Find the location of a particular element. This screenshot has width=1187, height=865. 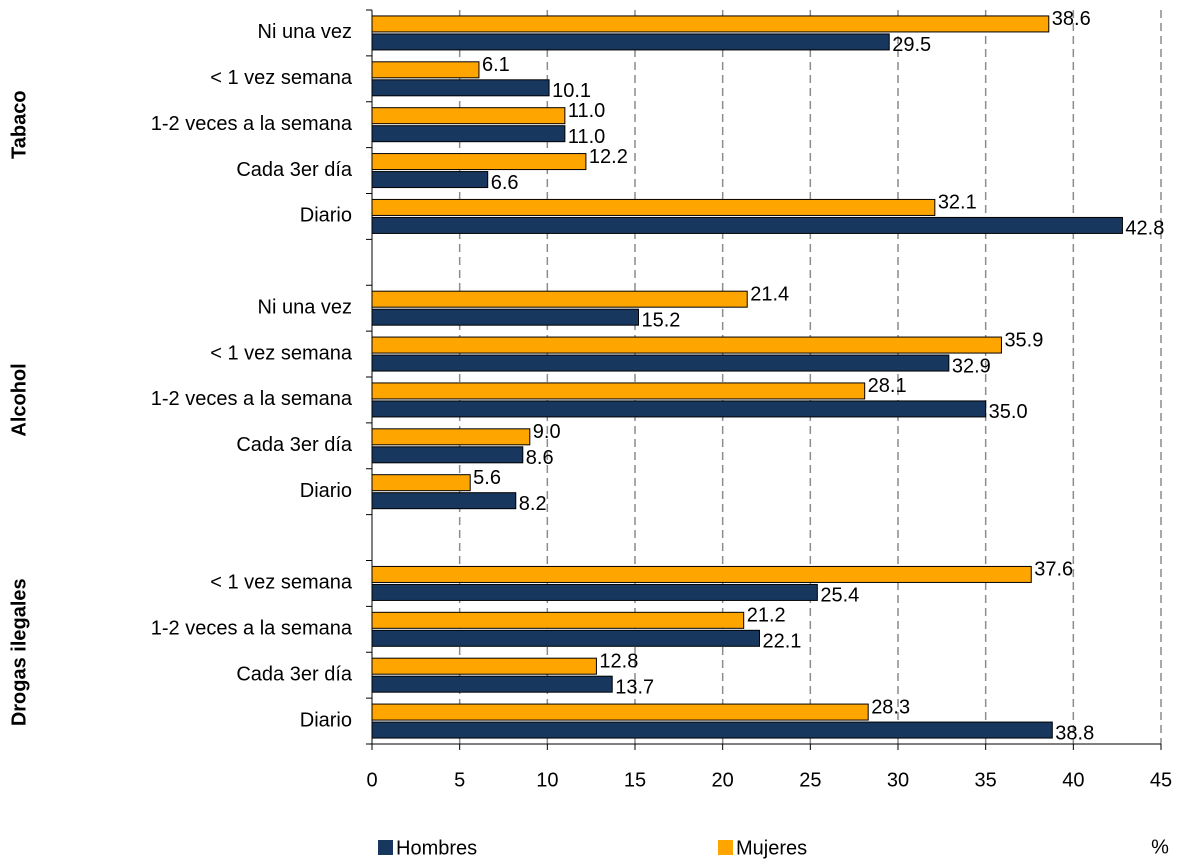

x-axis-label: % is located at coordinates (1160, 847).